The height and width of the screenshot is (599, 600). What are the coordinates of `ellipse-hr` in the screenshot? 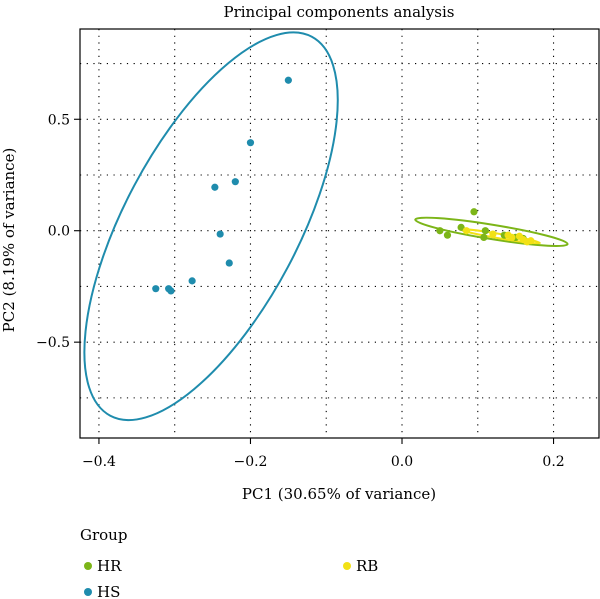 It's located at (491, 231).